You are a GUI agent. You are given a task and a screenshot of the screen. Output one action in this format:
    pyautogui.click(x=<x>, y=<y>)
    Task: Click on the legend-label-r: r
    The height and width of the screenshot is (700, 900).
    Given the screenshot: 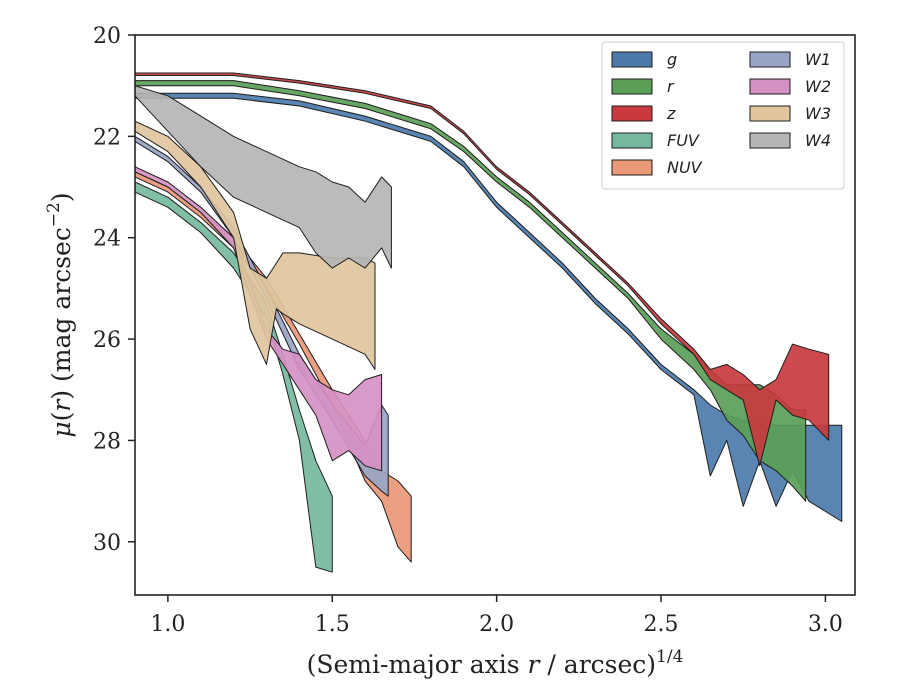 What is the action you would take?
    pyautogui.click(x=671, y=86)
    